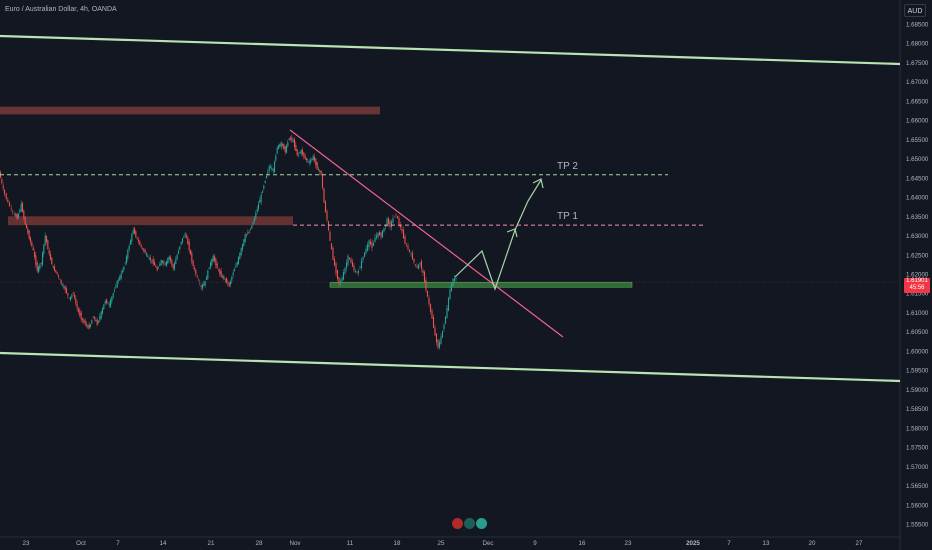 This screenshot has height=550, width=932. What do you see at coordinates (859, 543) in the screenshot?
I see `time-tick-label: 27` at bounding box center [859, 543].